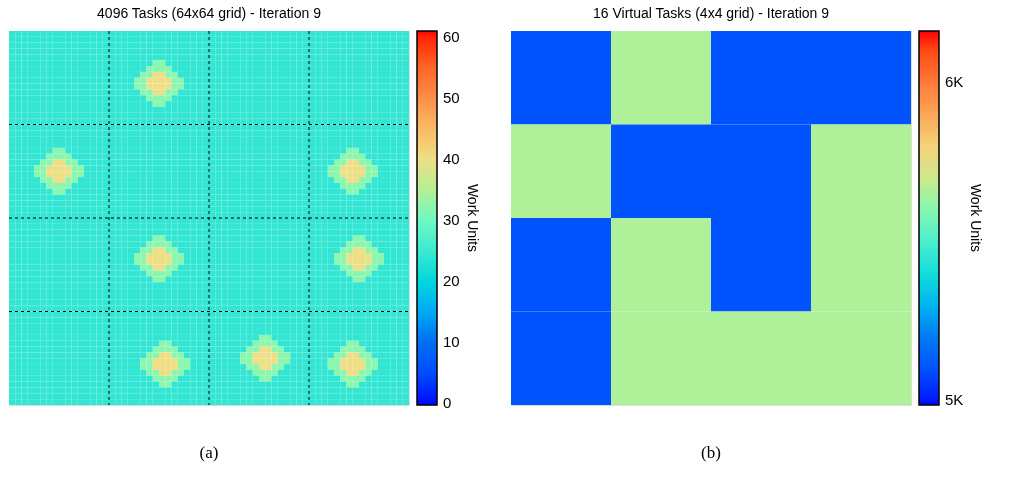 This screenshot has width=1024, height=486. What do you see at coordinates (451, 159) in the screenshot?
I see `color-bar-label: 40` at bounding box center [451, 159].